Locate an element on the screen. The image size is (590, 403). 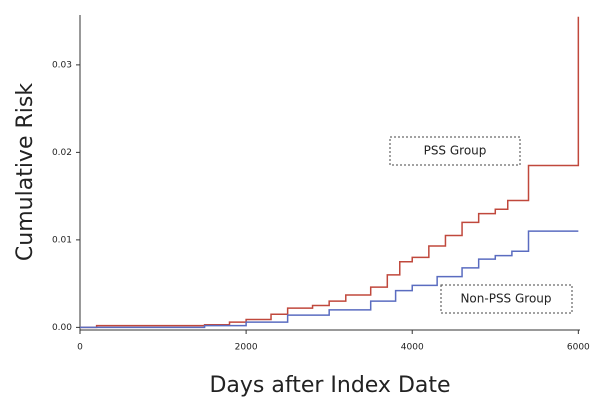
annotation: PSS Group is located at coordinates (455, 151).